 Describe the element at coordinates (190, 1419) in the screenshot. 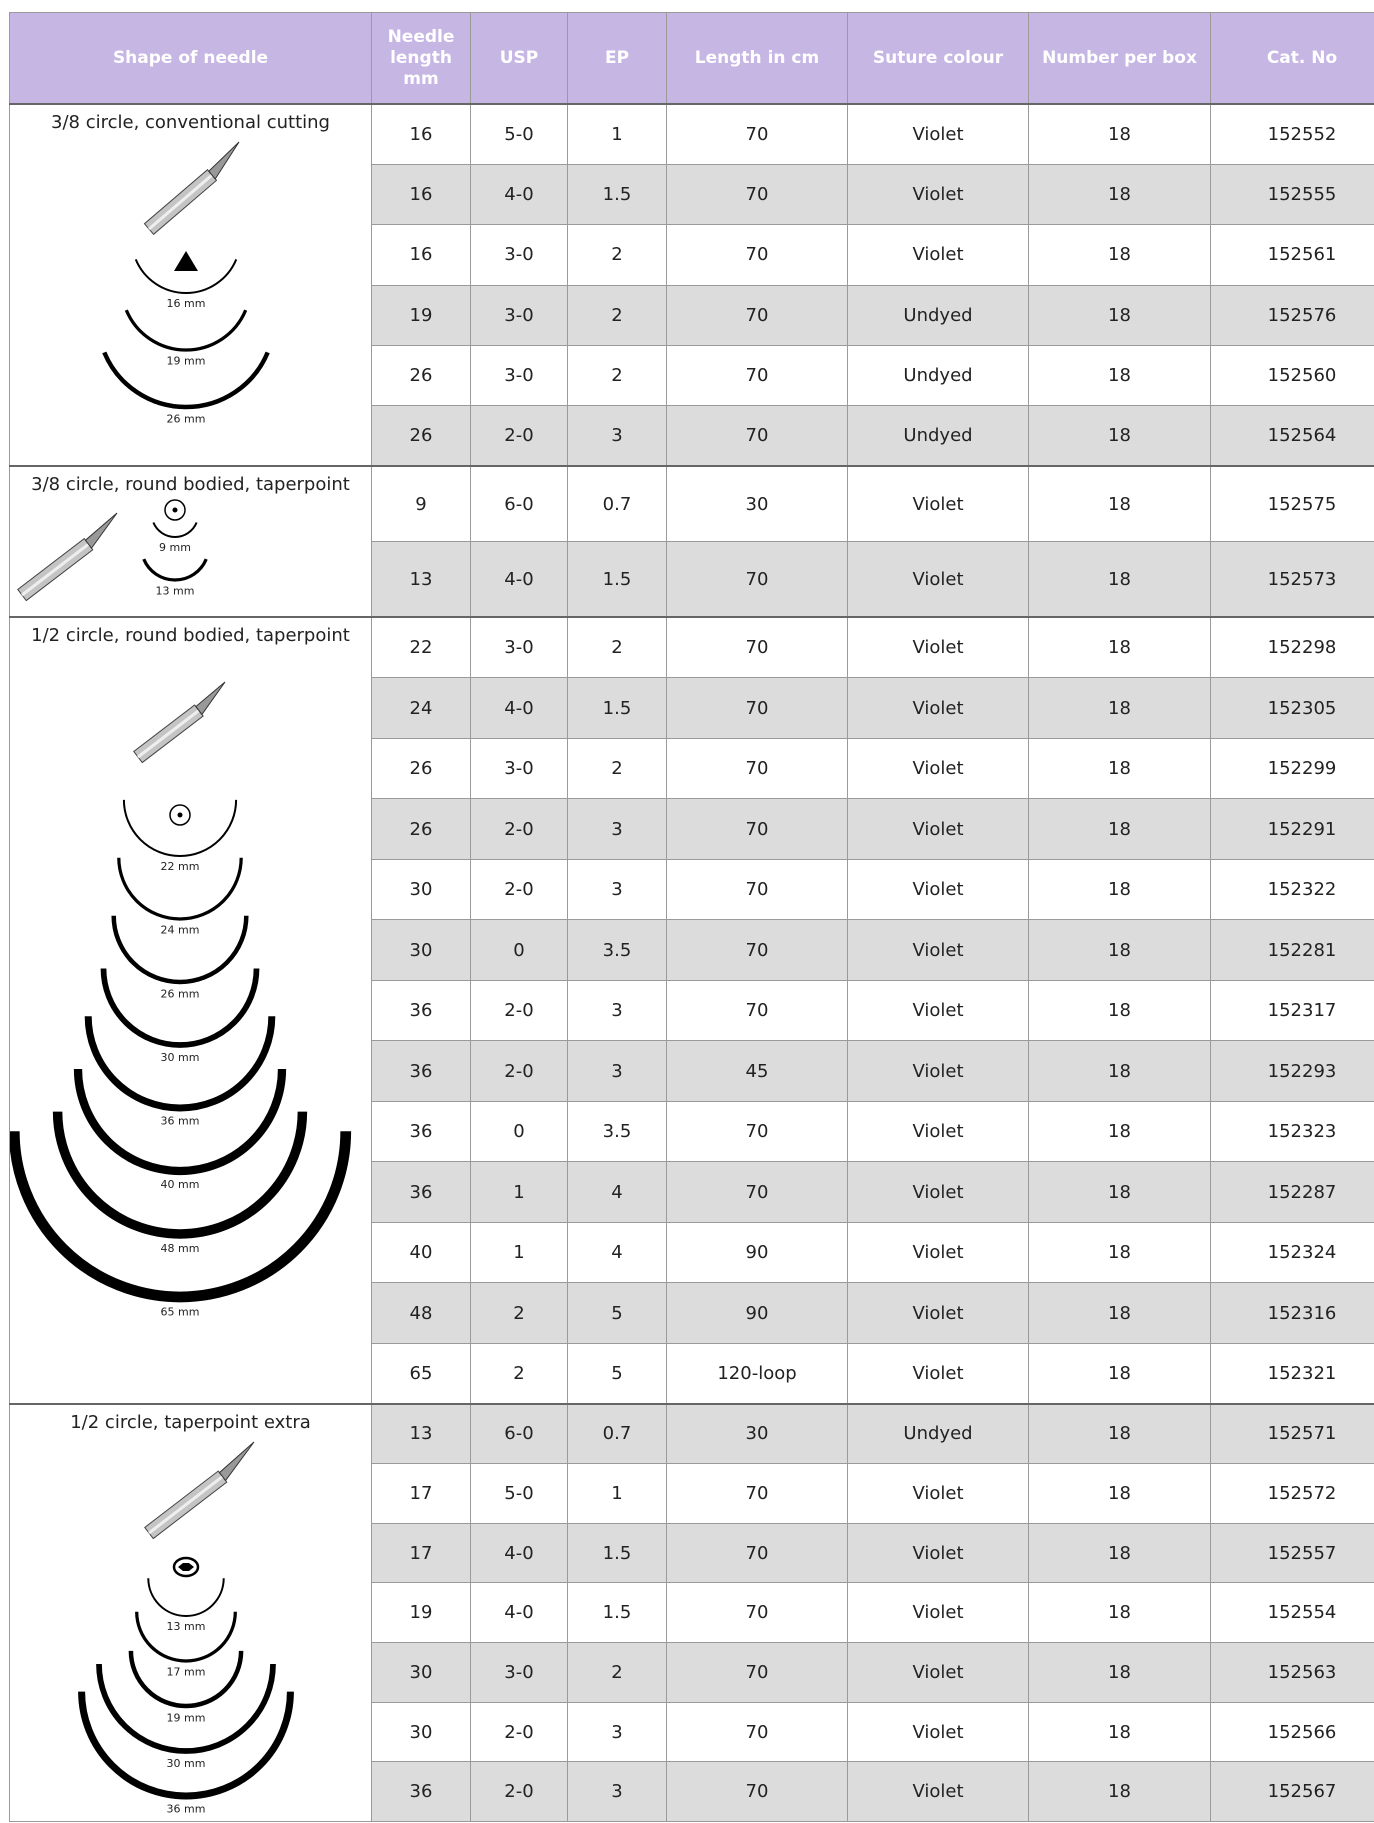

I see `shape-label: 1/2 circle, taperpoint extra` at that location.